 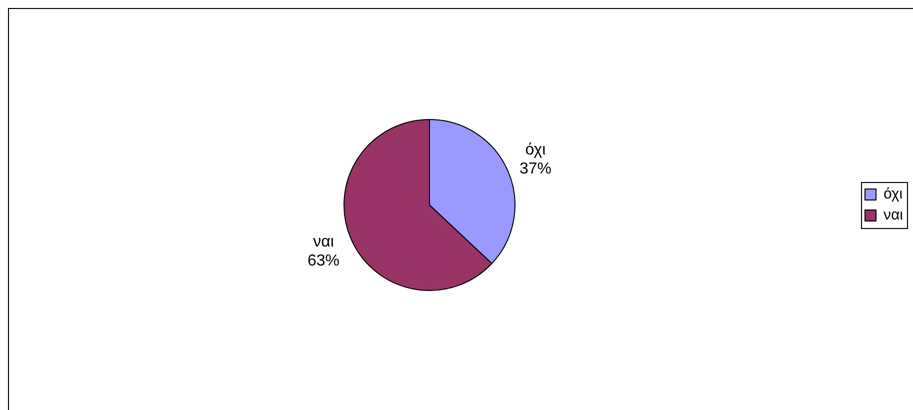 What do you see at coordinates (893, 194) in the screenshot?
I see `legend-label: όχι` at bounding box center [893, 194].